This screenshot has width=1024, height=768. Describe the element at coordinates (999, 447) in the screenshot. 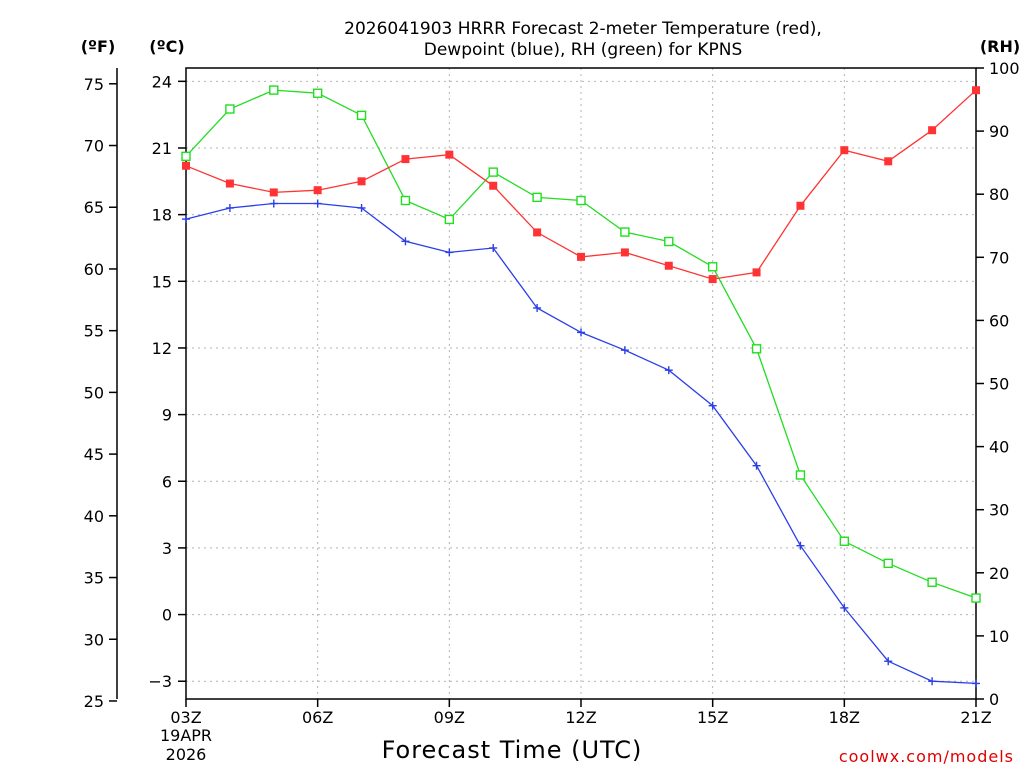

I see `rh-tick-label: 40` at that location.